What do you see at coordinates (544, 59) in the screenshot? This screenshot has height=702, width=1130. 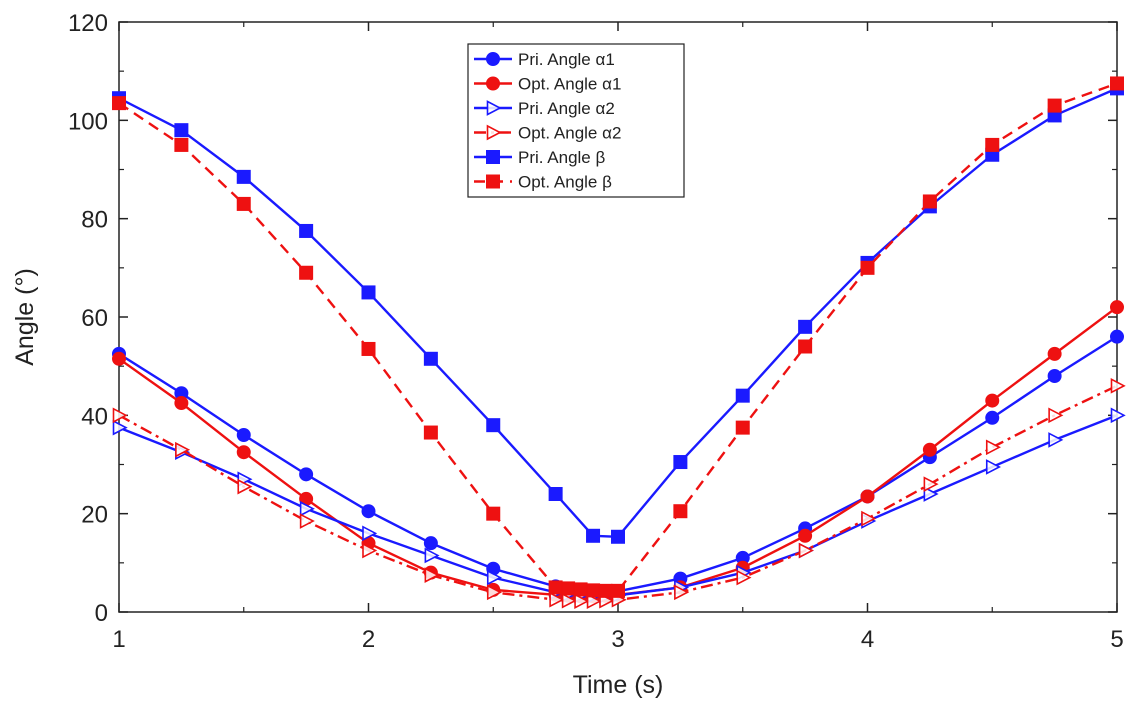 I see `legend-entry: Pri. Angle α1` at bounding box center [544, 59].